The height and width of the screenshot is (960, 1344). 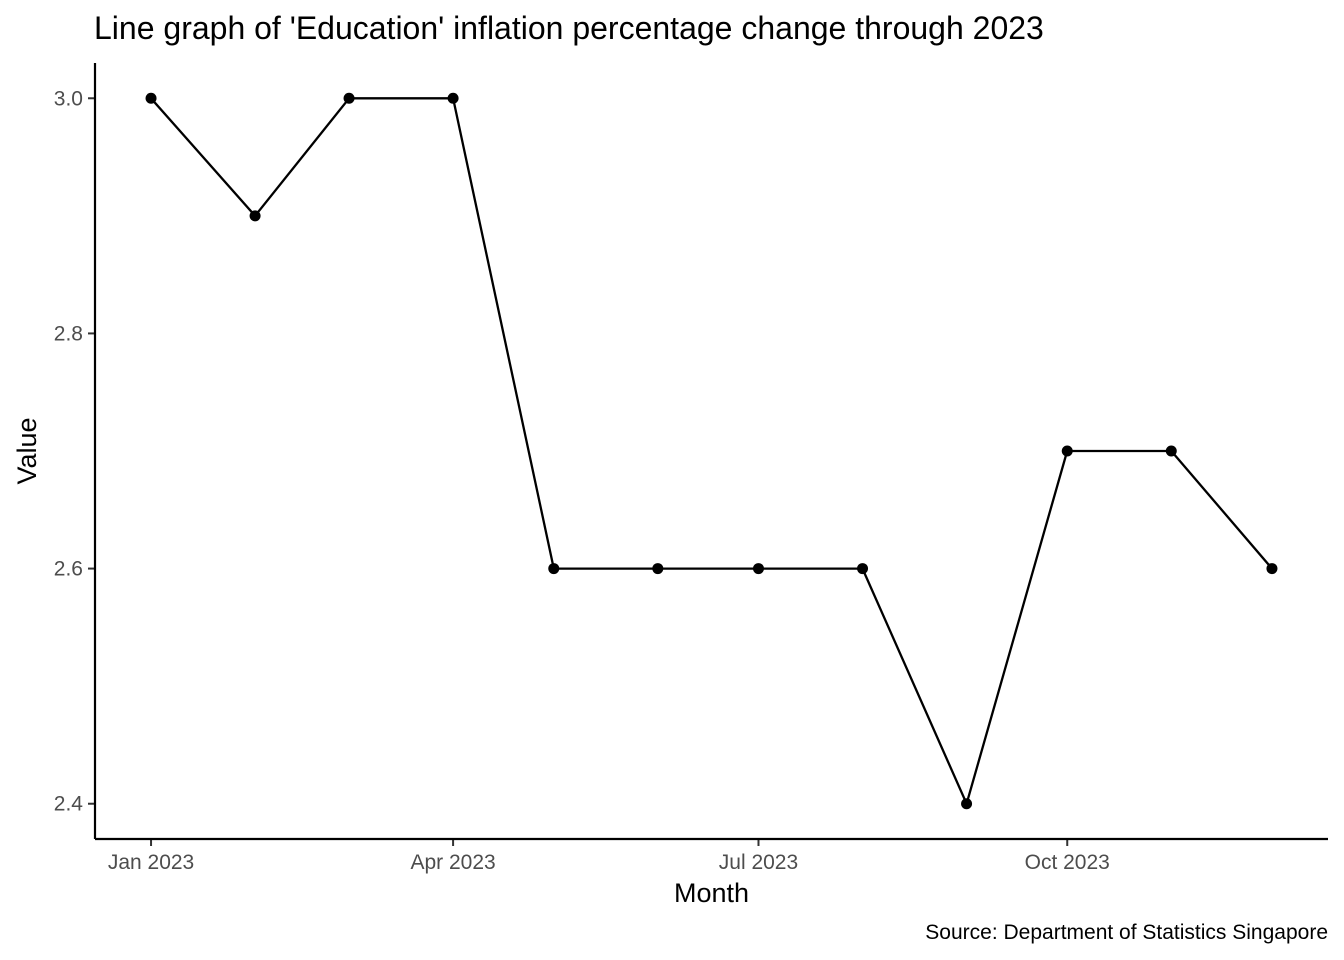 What do you see at coordinates (68, 98) in the screenshot?
I see `y-tick-label: 3.0` at bounding box center [68, 98].